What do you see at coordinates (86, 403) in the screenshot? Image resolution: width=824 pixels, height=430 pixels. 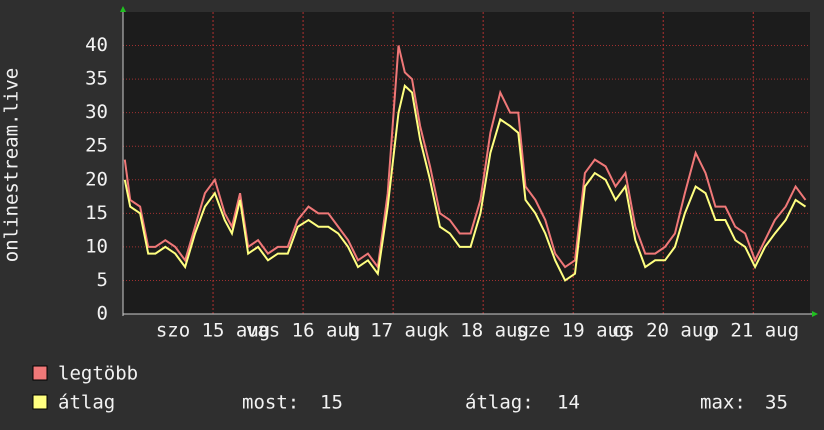 I see `legend-label: átlag` at bounding box center [86, 403].